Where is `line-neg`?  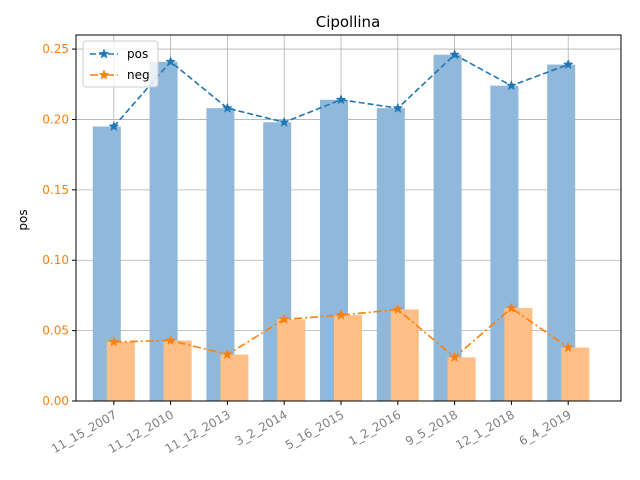 line-neg is located at coordinates (341, 333).